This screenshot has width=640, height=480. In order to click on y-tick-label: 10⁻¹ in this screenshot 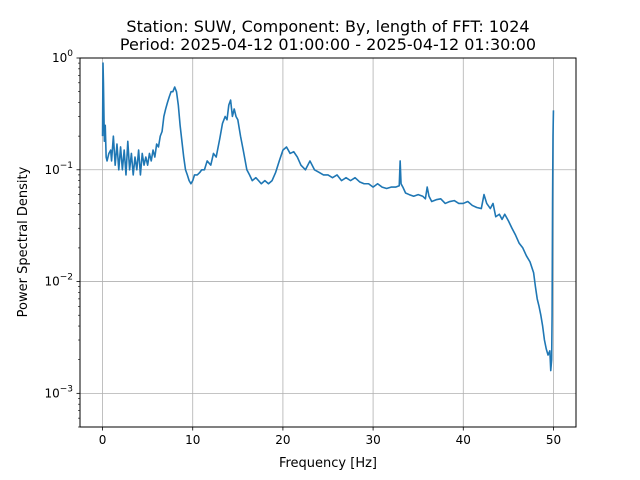, I will do `click(58, 169)`.